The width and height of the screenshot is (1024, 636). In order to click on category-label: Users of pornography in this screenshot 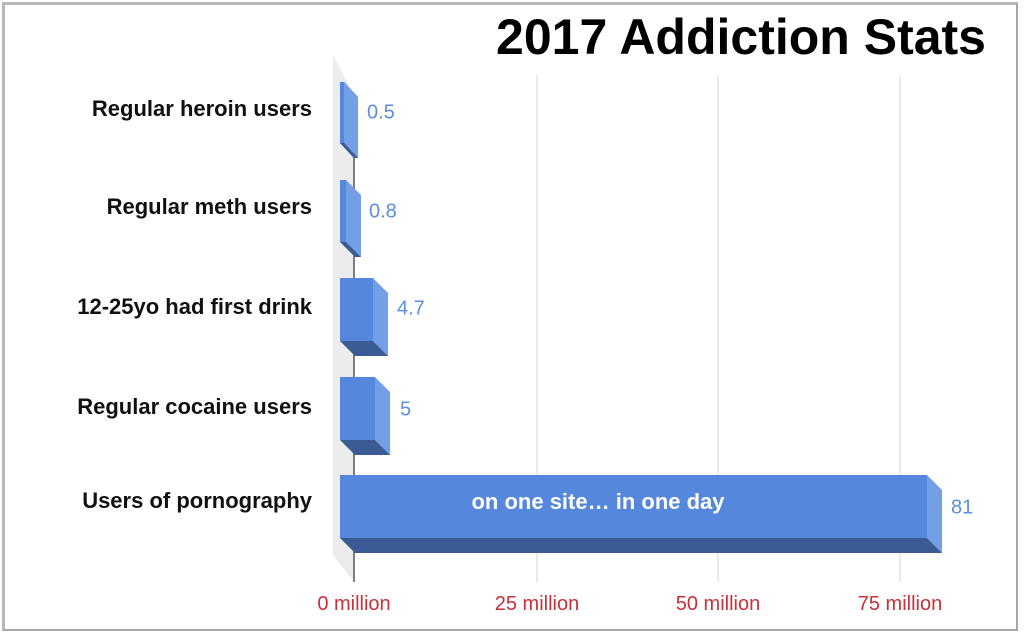, I will do `click(197, 500)`.